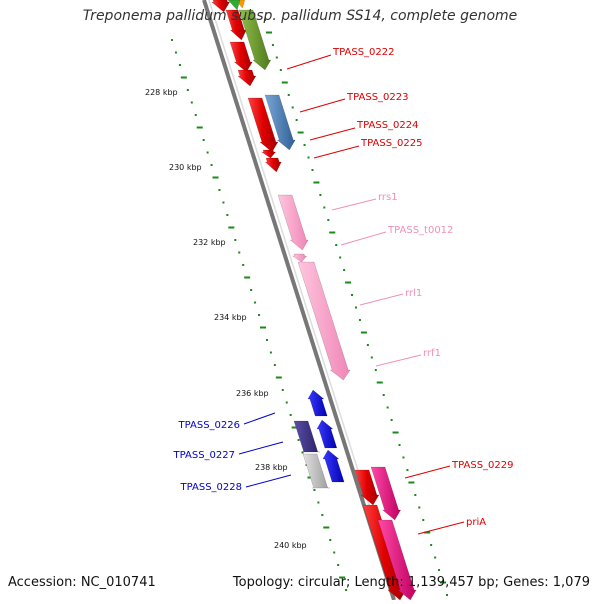  I want to click on gene-blue-b, so click(327, 434).